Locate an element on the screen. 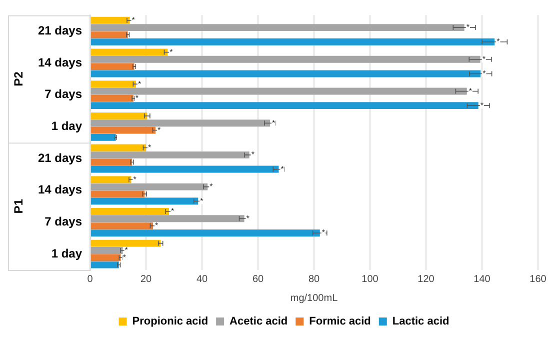 Image resolution: width=550 pixels, height=337 pixels. x-tick-label: 40 is located at coordinates (202, 279).